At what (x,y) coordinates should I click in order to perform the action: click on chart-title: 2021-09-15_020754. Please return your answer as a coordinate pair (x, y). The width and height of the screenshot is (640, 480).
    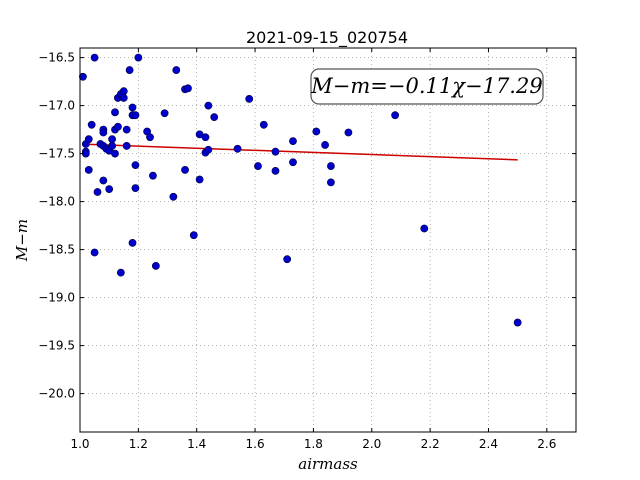
    Looking at the image, I should click on (327, 38).